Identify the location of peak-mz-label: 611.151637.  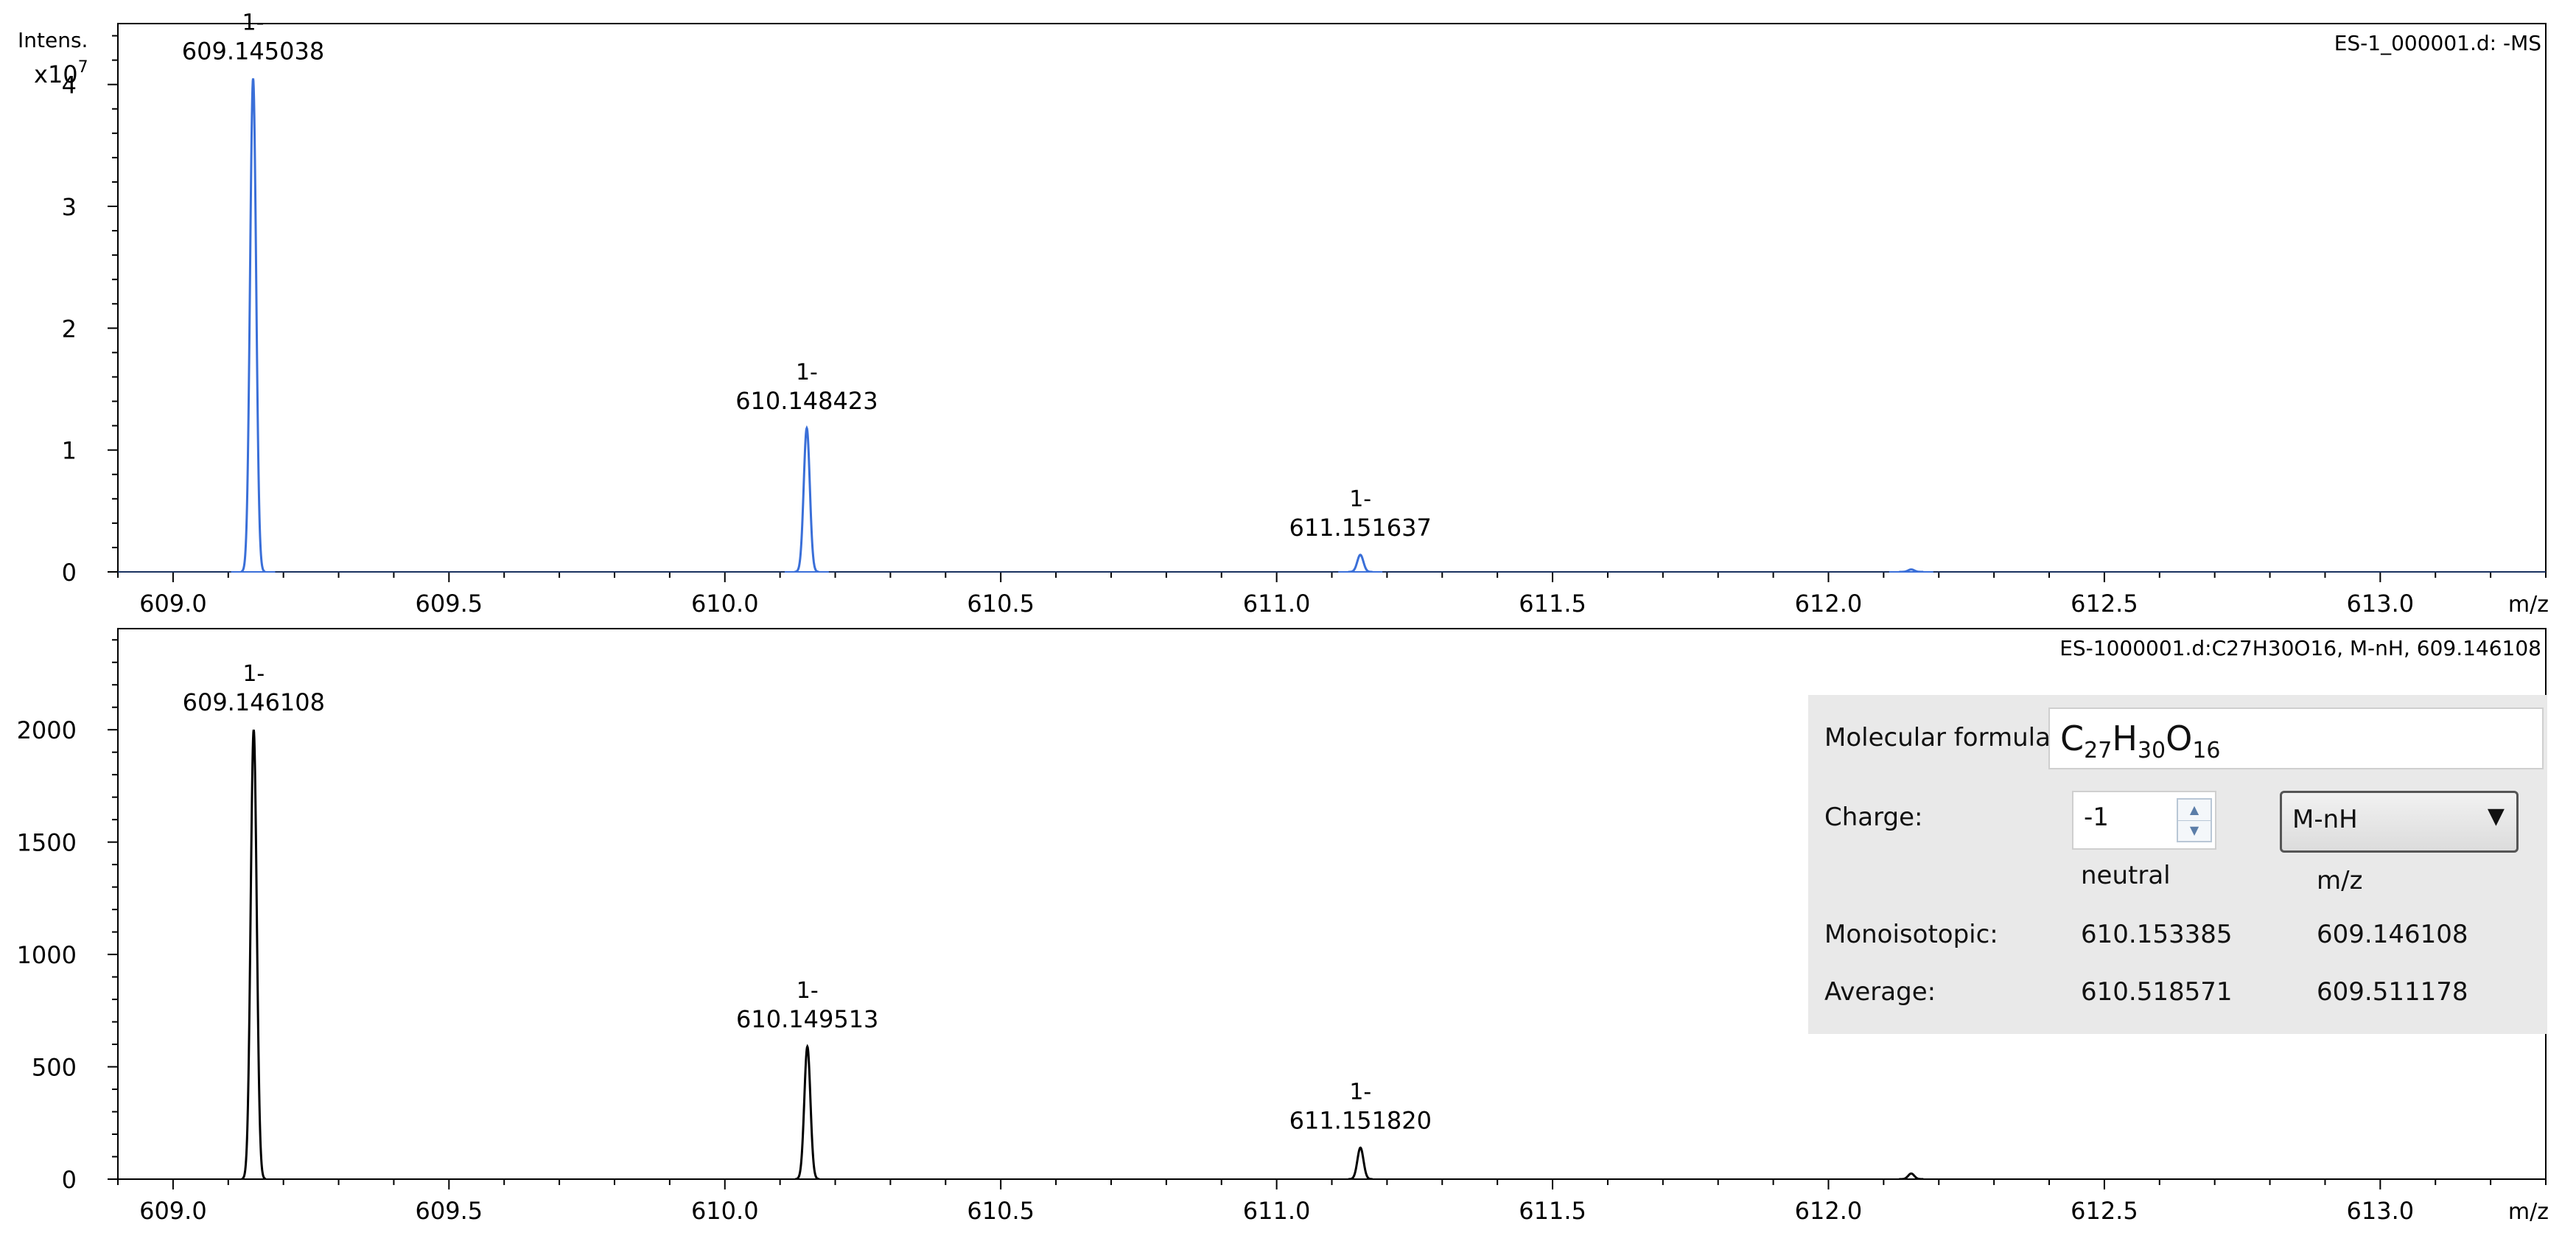
(1360, 528).